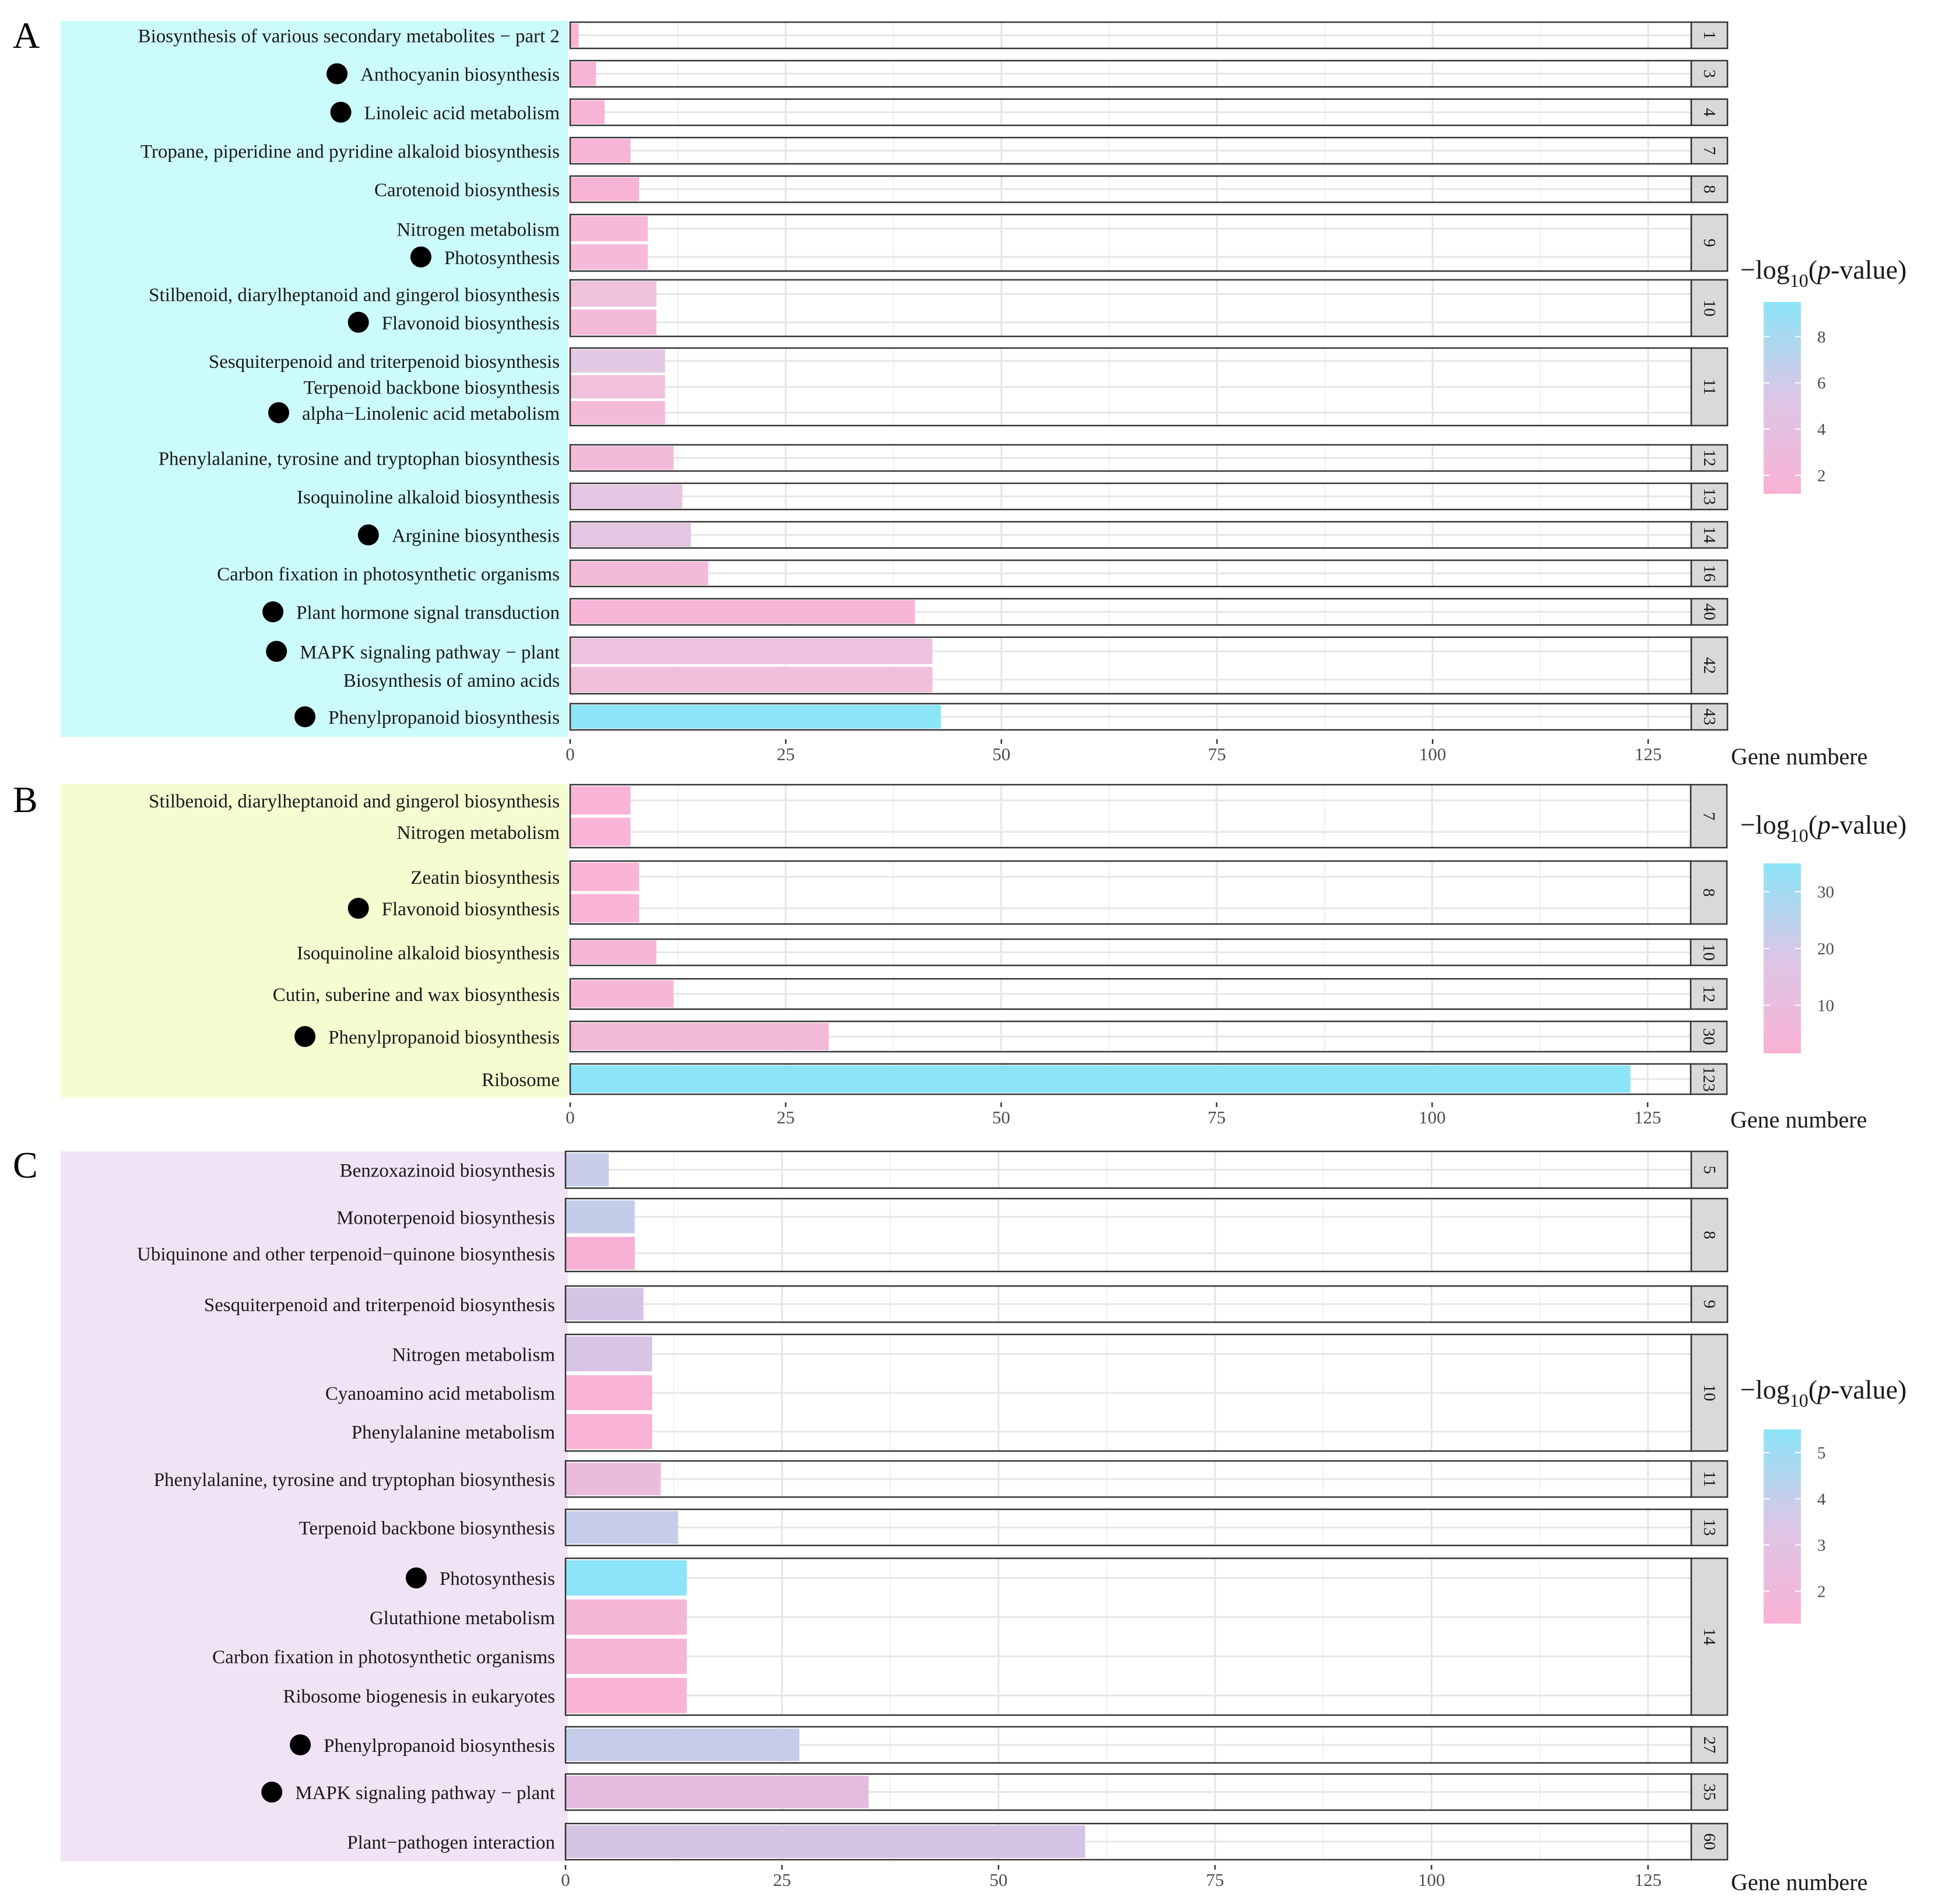  What do you see at coordinates (460, 75) in the screenshot?
I see `category-label: Anthocyanin biosynthesis` at bounding box center [460, 75].